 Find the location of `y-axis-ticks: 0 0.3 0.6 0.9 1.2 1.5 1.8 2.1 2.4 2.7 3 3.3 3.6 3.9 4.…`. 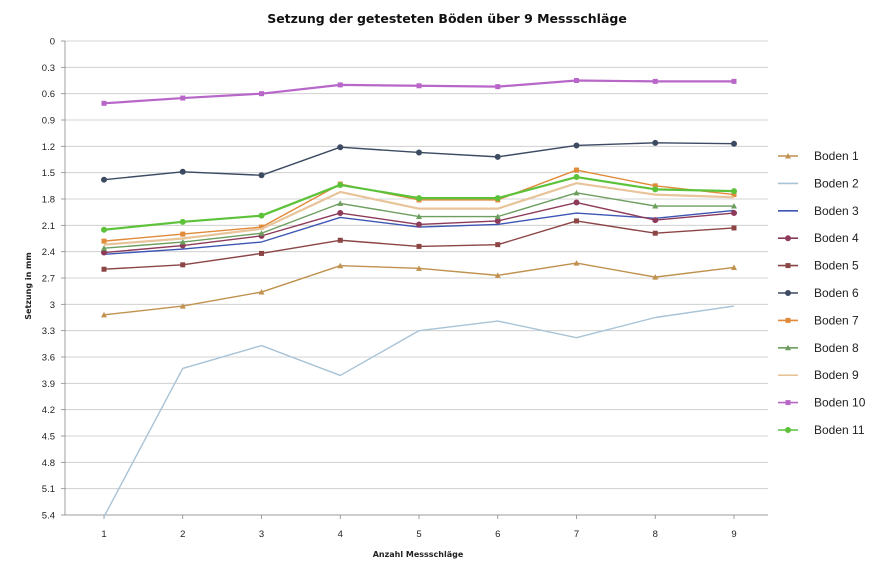

y-axis-ticks: 0 0.3 0.6 0.9 1.2 1.5 1.8 2.1 2.4 2.7 3 3.3 3.6 3.9 4.… is located at coordinates (53, 279).